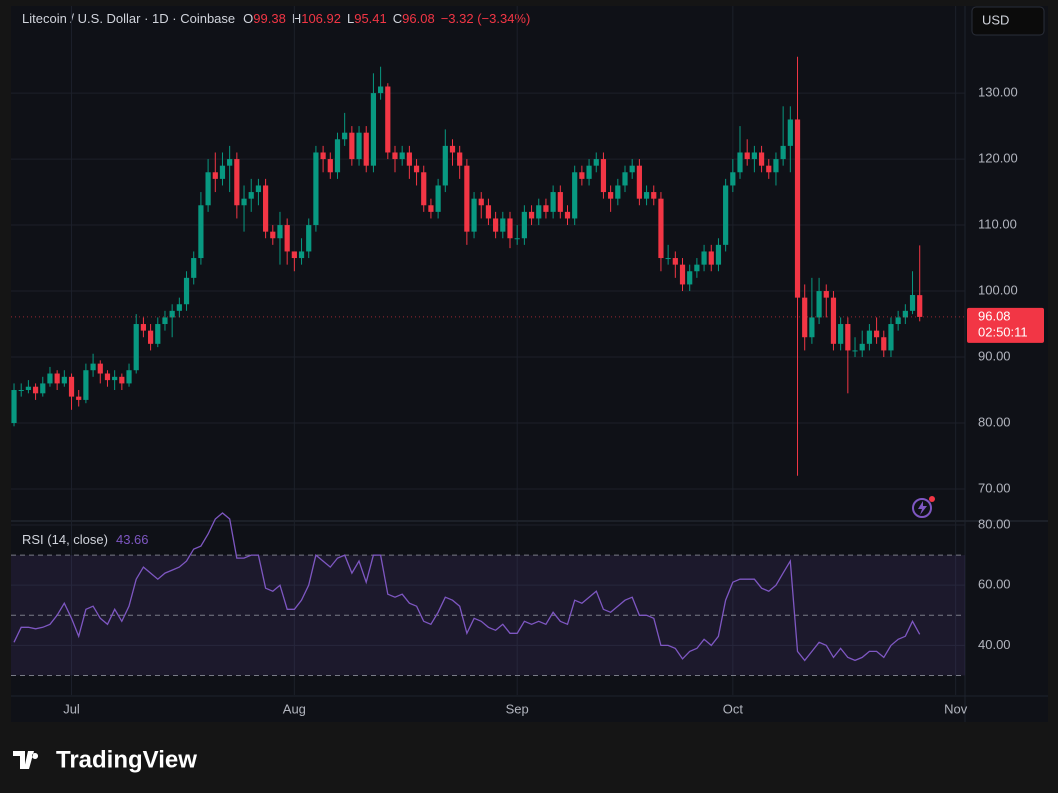 The image size is (1058, 793). Describe the element at coordinates (370, 18) in the screenshot. I see `low-value: 95.41` at that location.